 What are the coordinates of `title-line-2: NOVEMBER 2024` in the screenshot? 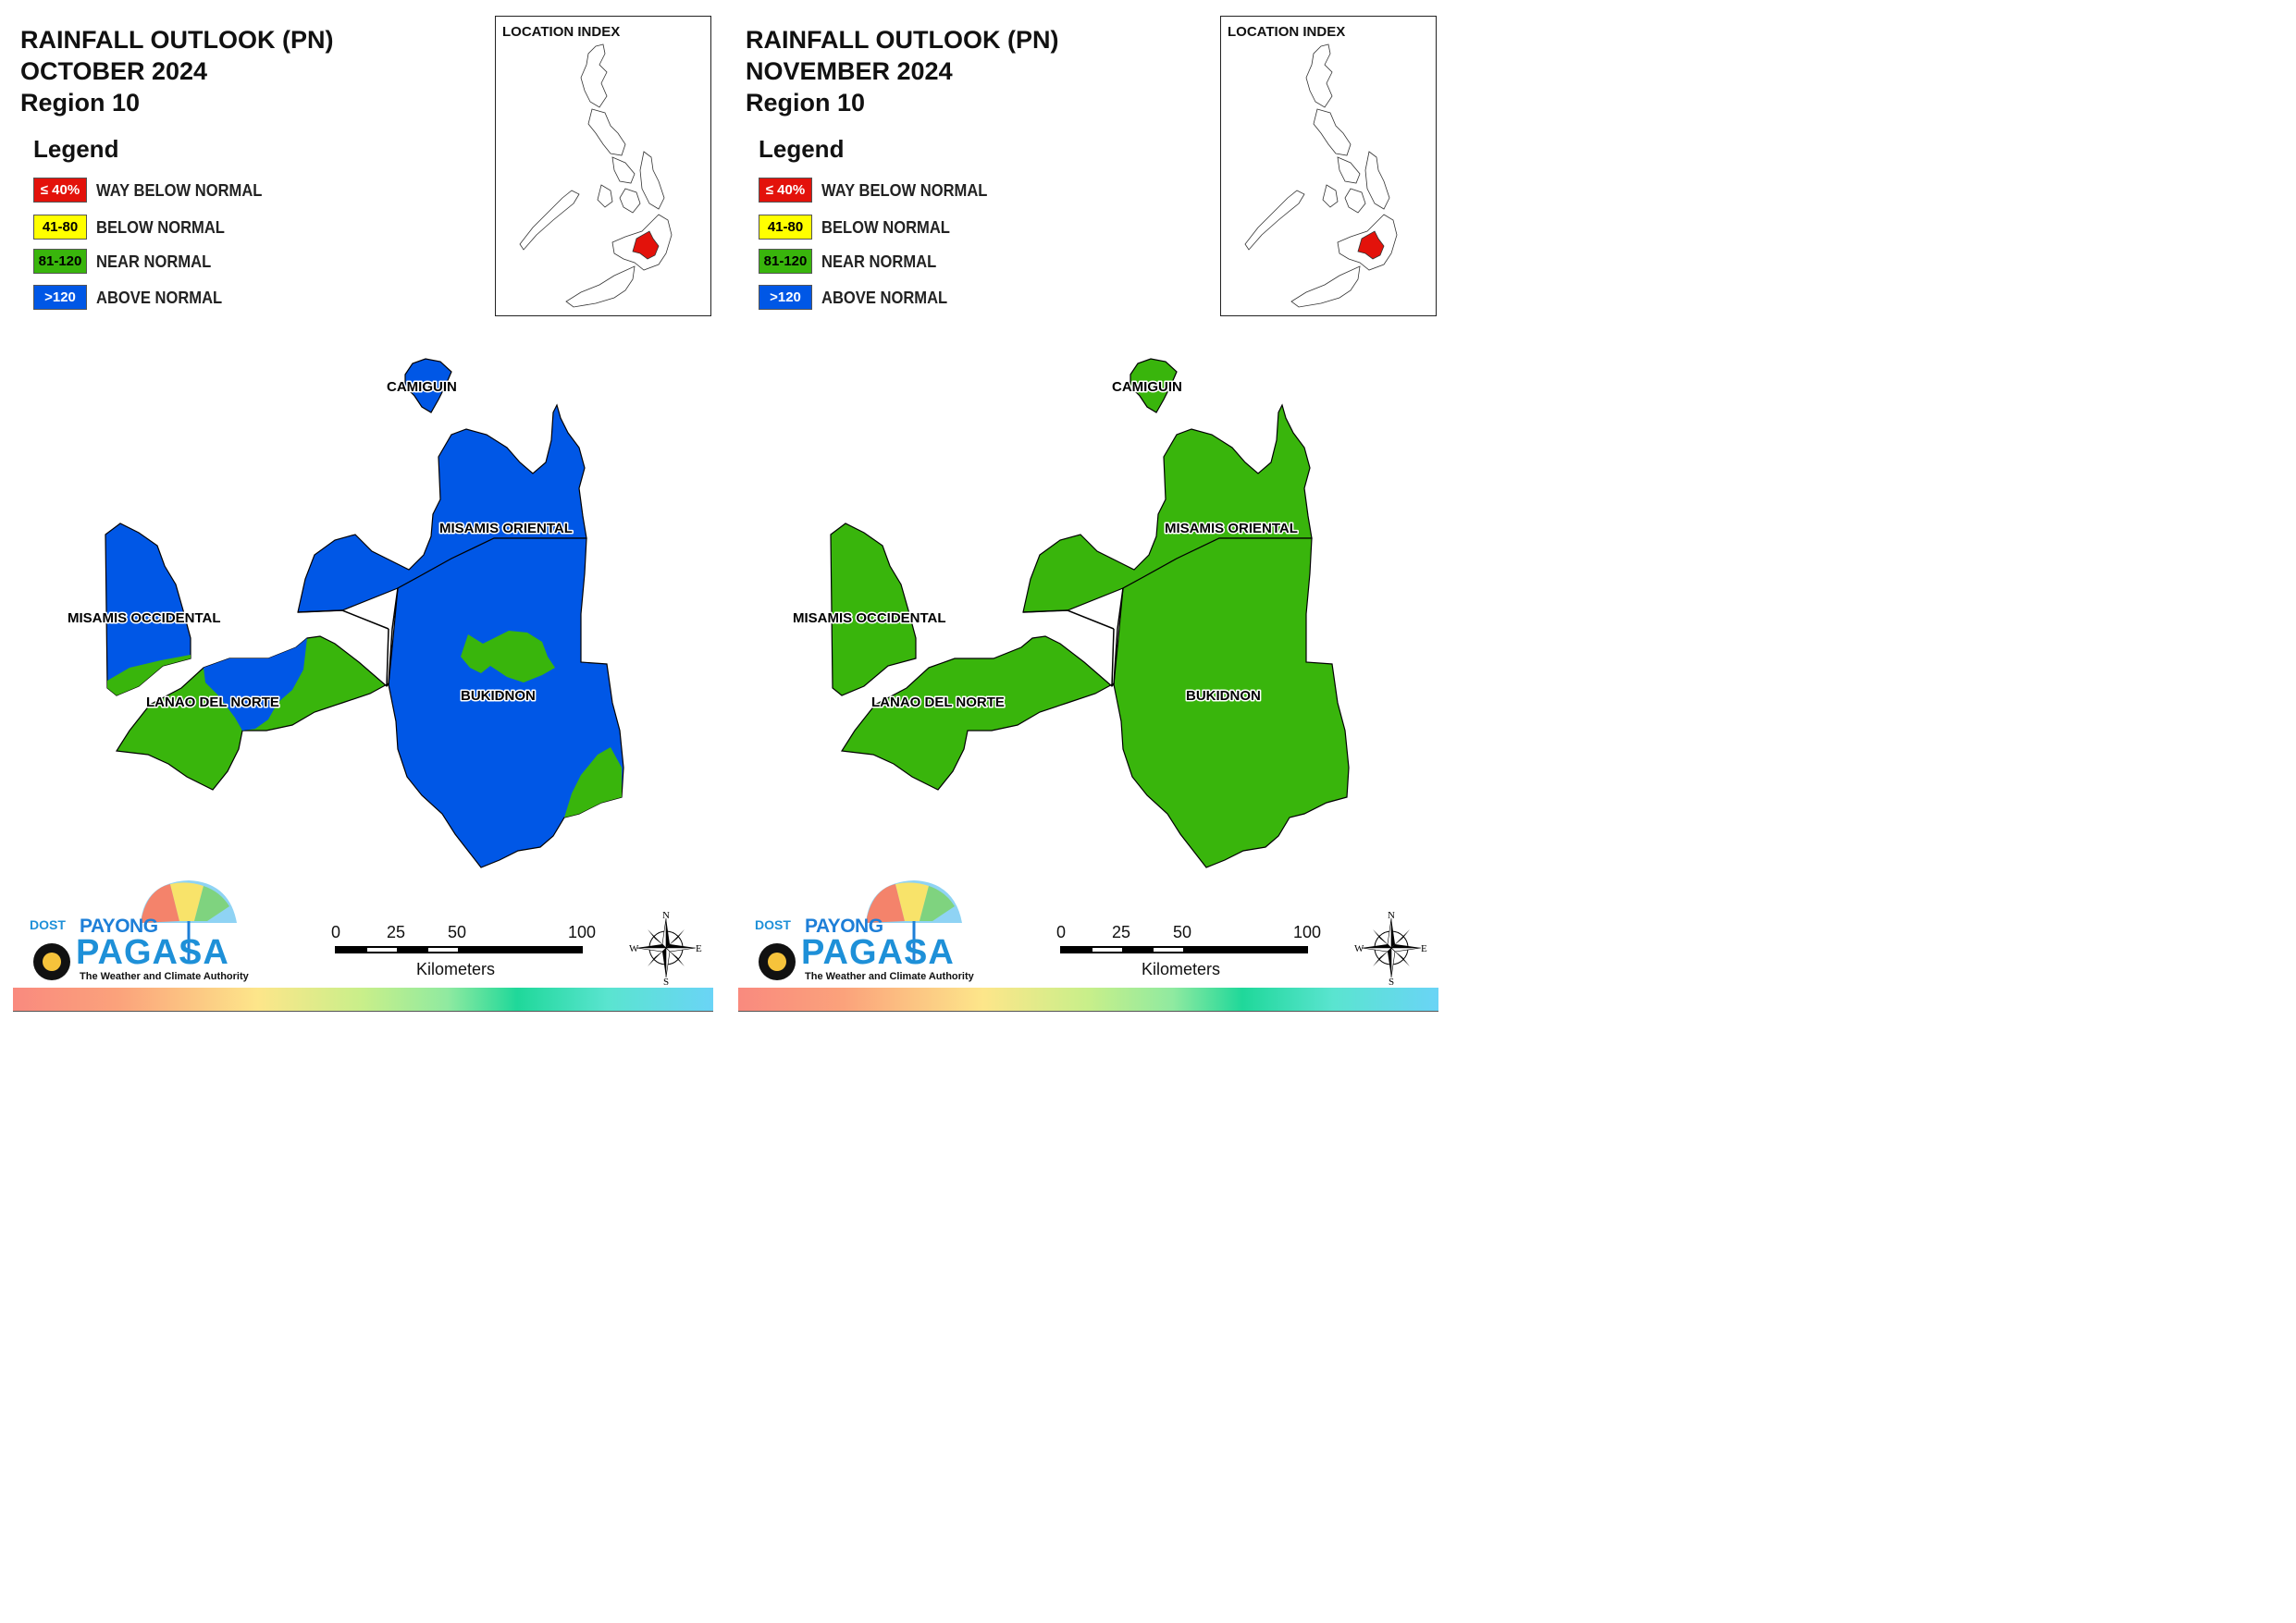 It's located at (849, 71).